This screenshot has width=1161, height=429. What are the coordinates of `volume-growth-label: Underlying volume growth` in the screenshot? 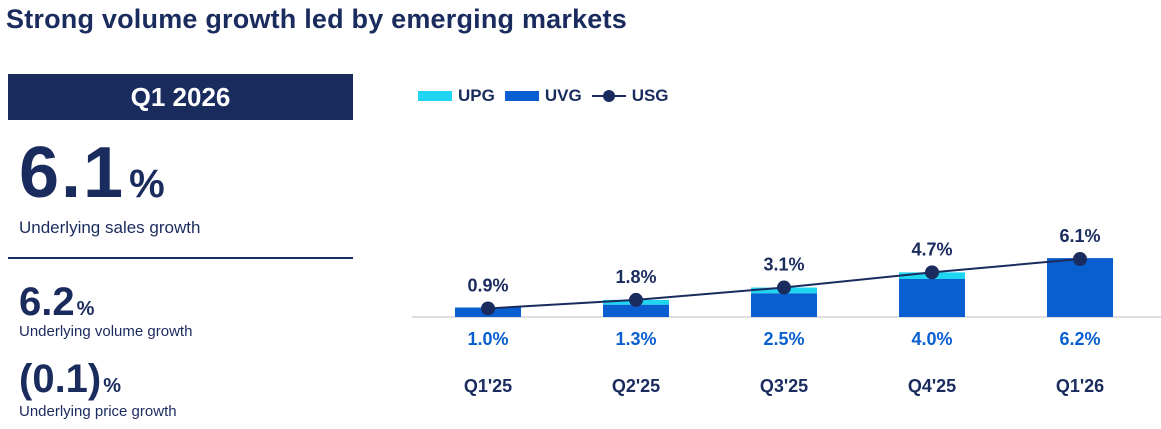 It's located at (106, 331).